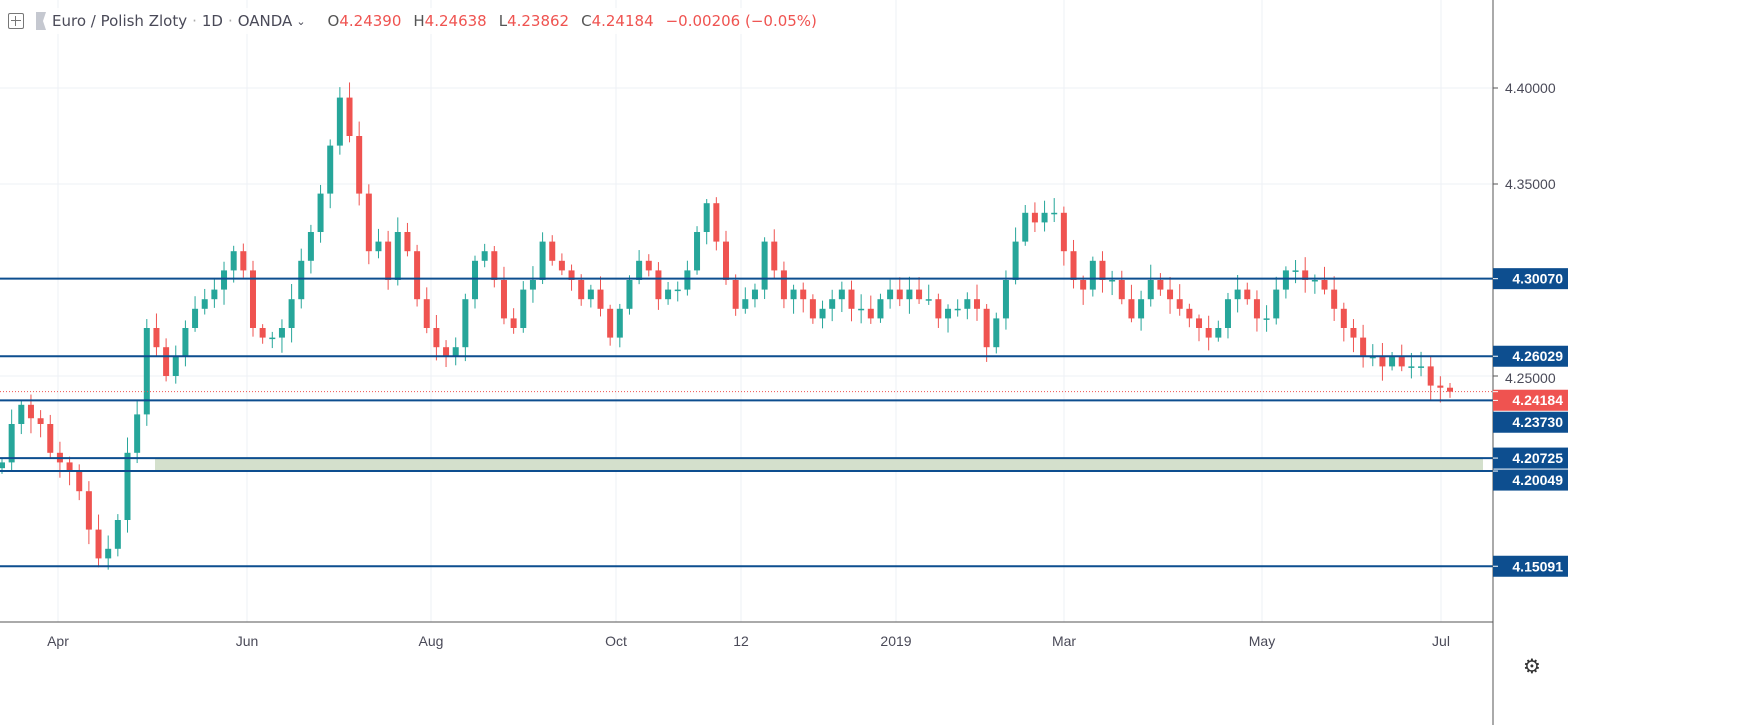  What do you see at coordinates (1064, 641) in the screenshot?
I see `time-tick-label: Mar` at bounding box center [1064, 641].